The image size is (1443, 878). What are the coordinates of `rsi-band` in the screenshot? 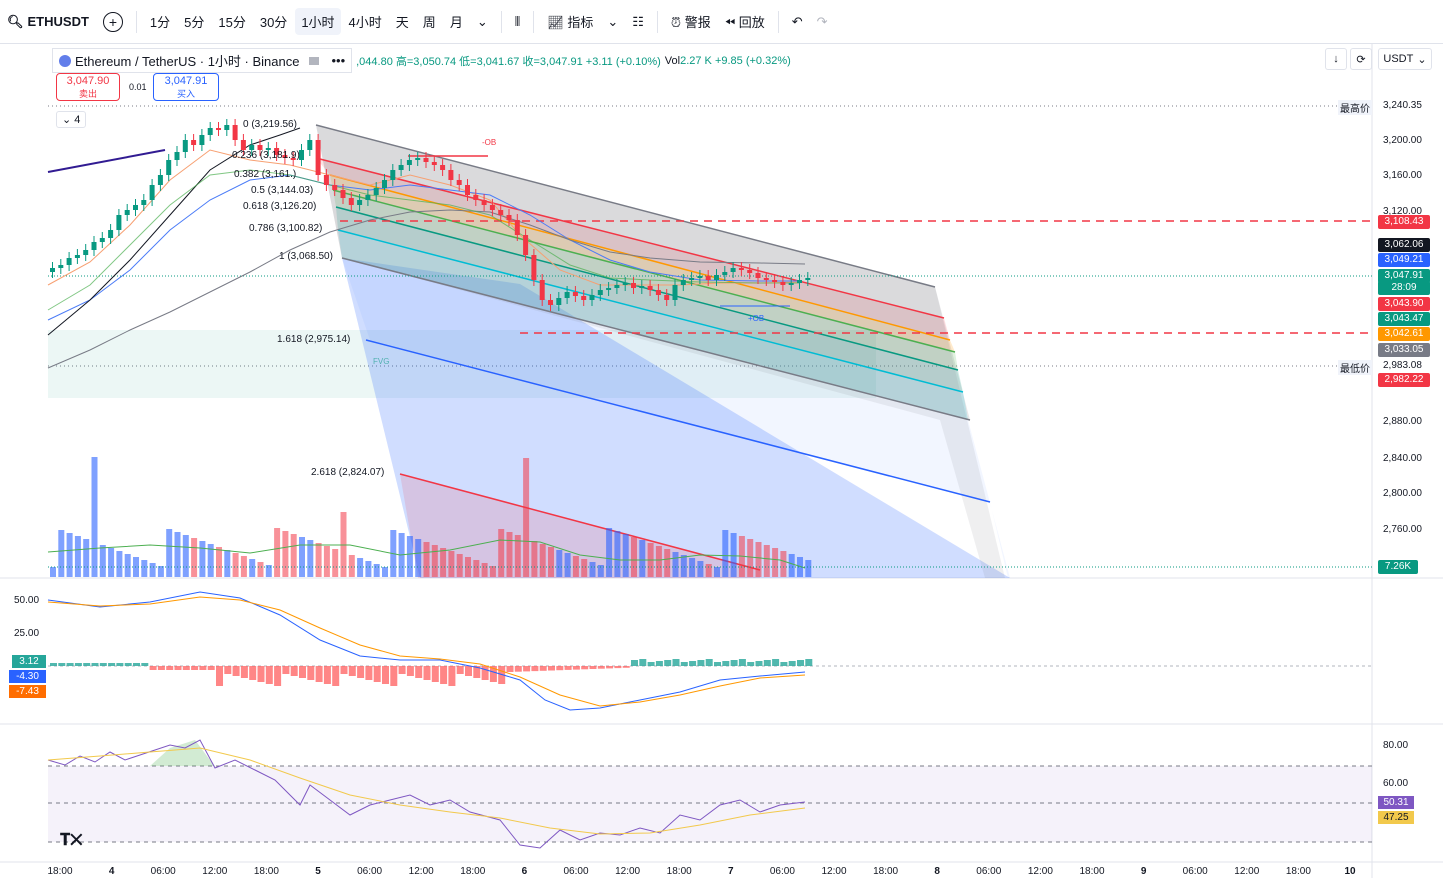 It's located at (710, 804).